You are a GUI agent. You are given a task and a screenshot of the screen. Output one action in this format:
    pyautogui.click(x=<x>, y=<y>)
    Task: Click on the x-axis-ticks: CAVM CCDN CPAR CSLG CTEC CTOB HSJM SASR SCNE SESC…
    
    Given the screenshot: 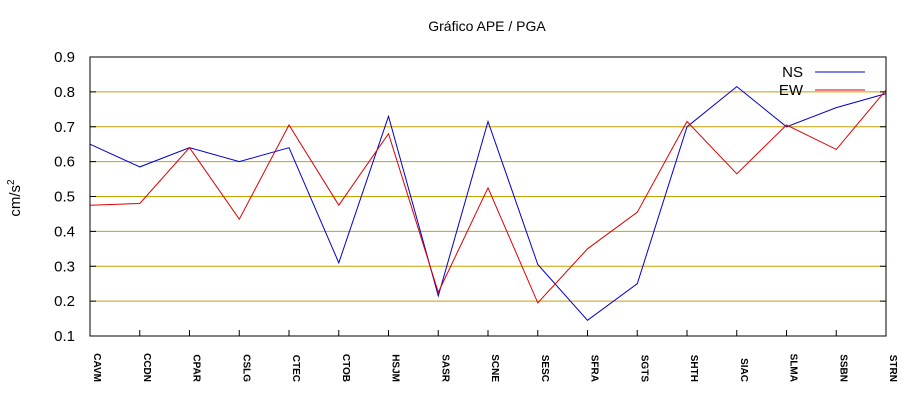 What is the action you would take?
    pyautogui.click(x=493, y=356)
    